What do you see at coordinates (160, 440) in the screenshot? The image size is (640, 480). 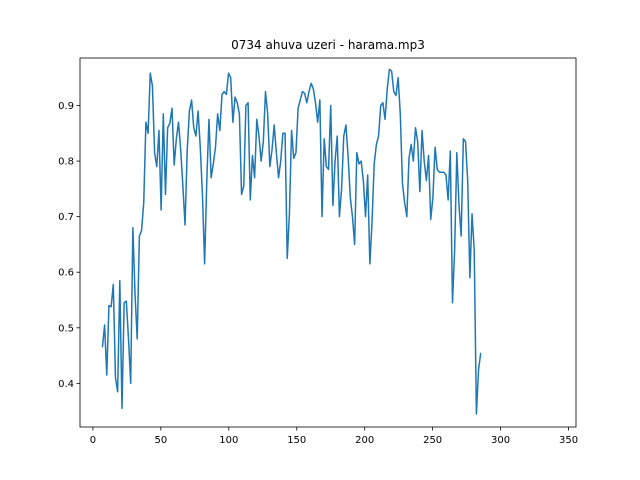 I see `x-tick-label: 50` at bounding box center [160, 440].